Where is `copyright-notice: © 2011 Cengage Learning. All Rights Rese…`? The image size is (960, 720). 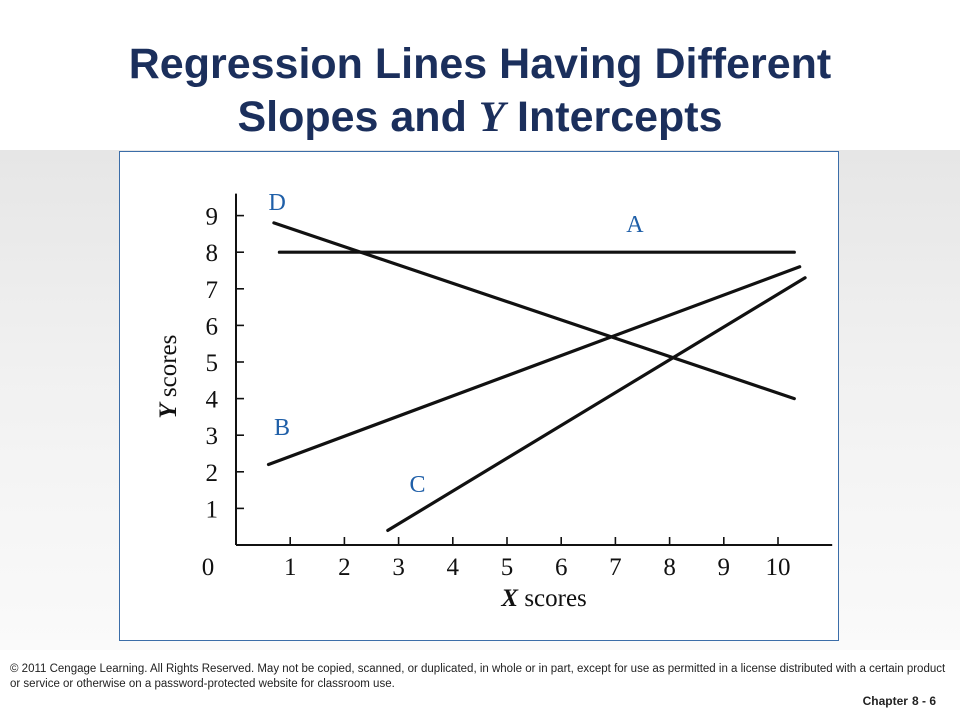
copyright-notice: © 2011 Cengage Learning. All Rights Rese… is located at coordinates (478, 676).